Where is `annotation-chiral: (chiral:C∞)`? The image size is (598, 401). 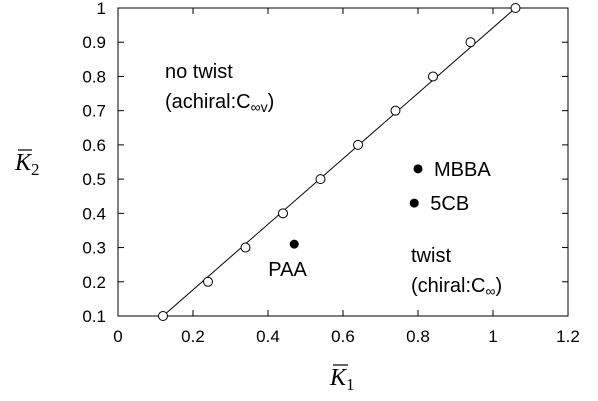
annotation-chiral: (chiral:C∞) is located at coordinates (456, 287).